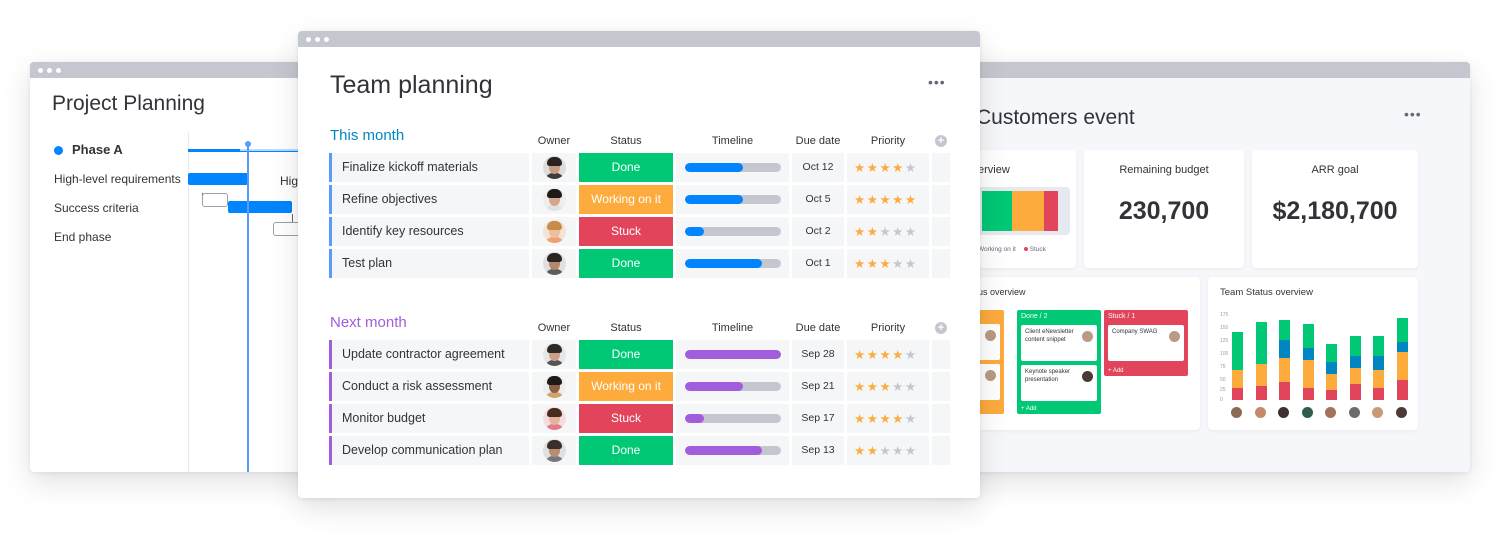 The image size is (1500, 536). Describe the element at coordinates (429, 263) in the screenshot. I see `item-name-cell: Test plan` at that location.